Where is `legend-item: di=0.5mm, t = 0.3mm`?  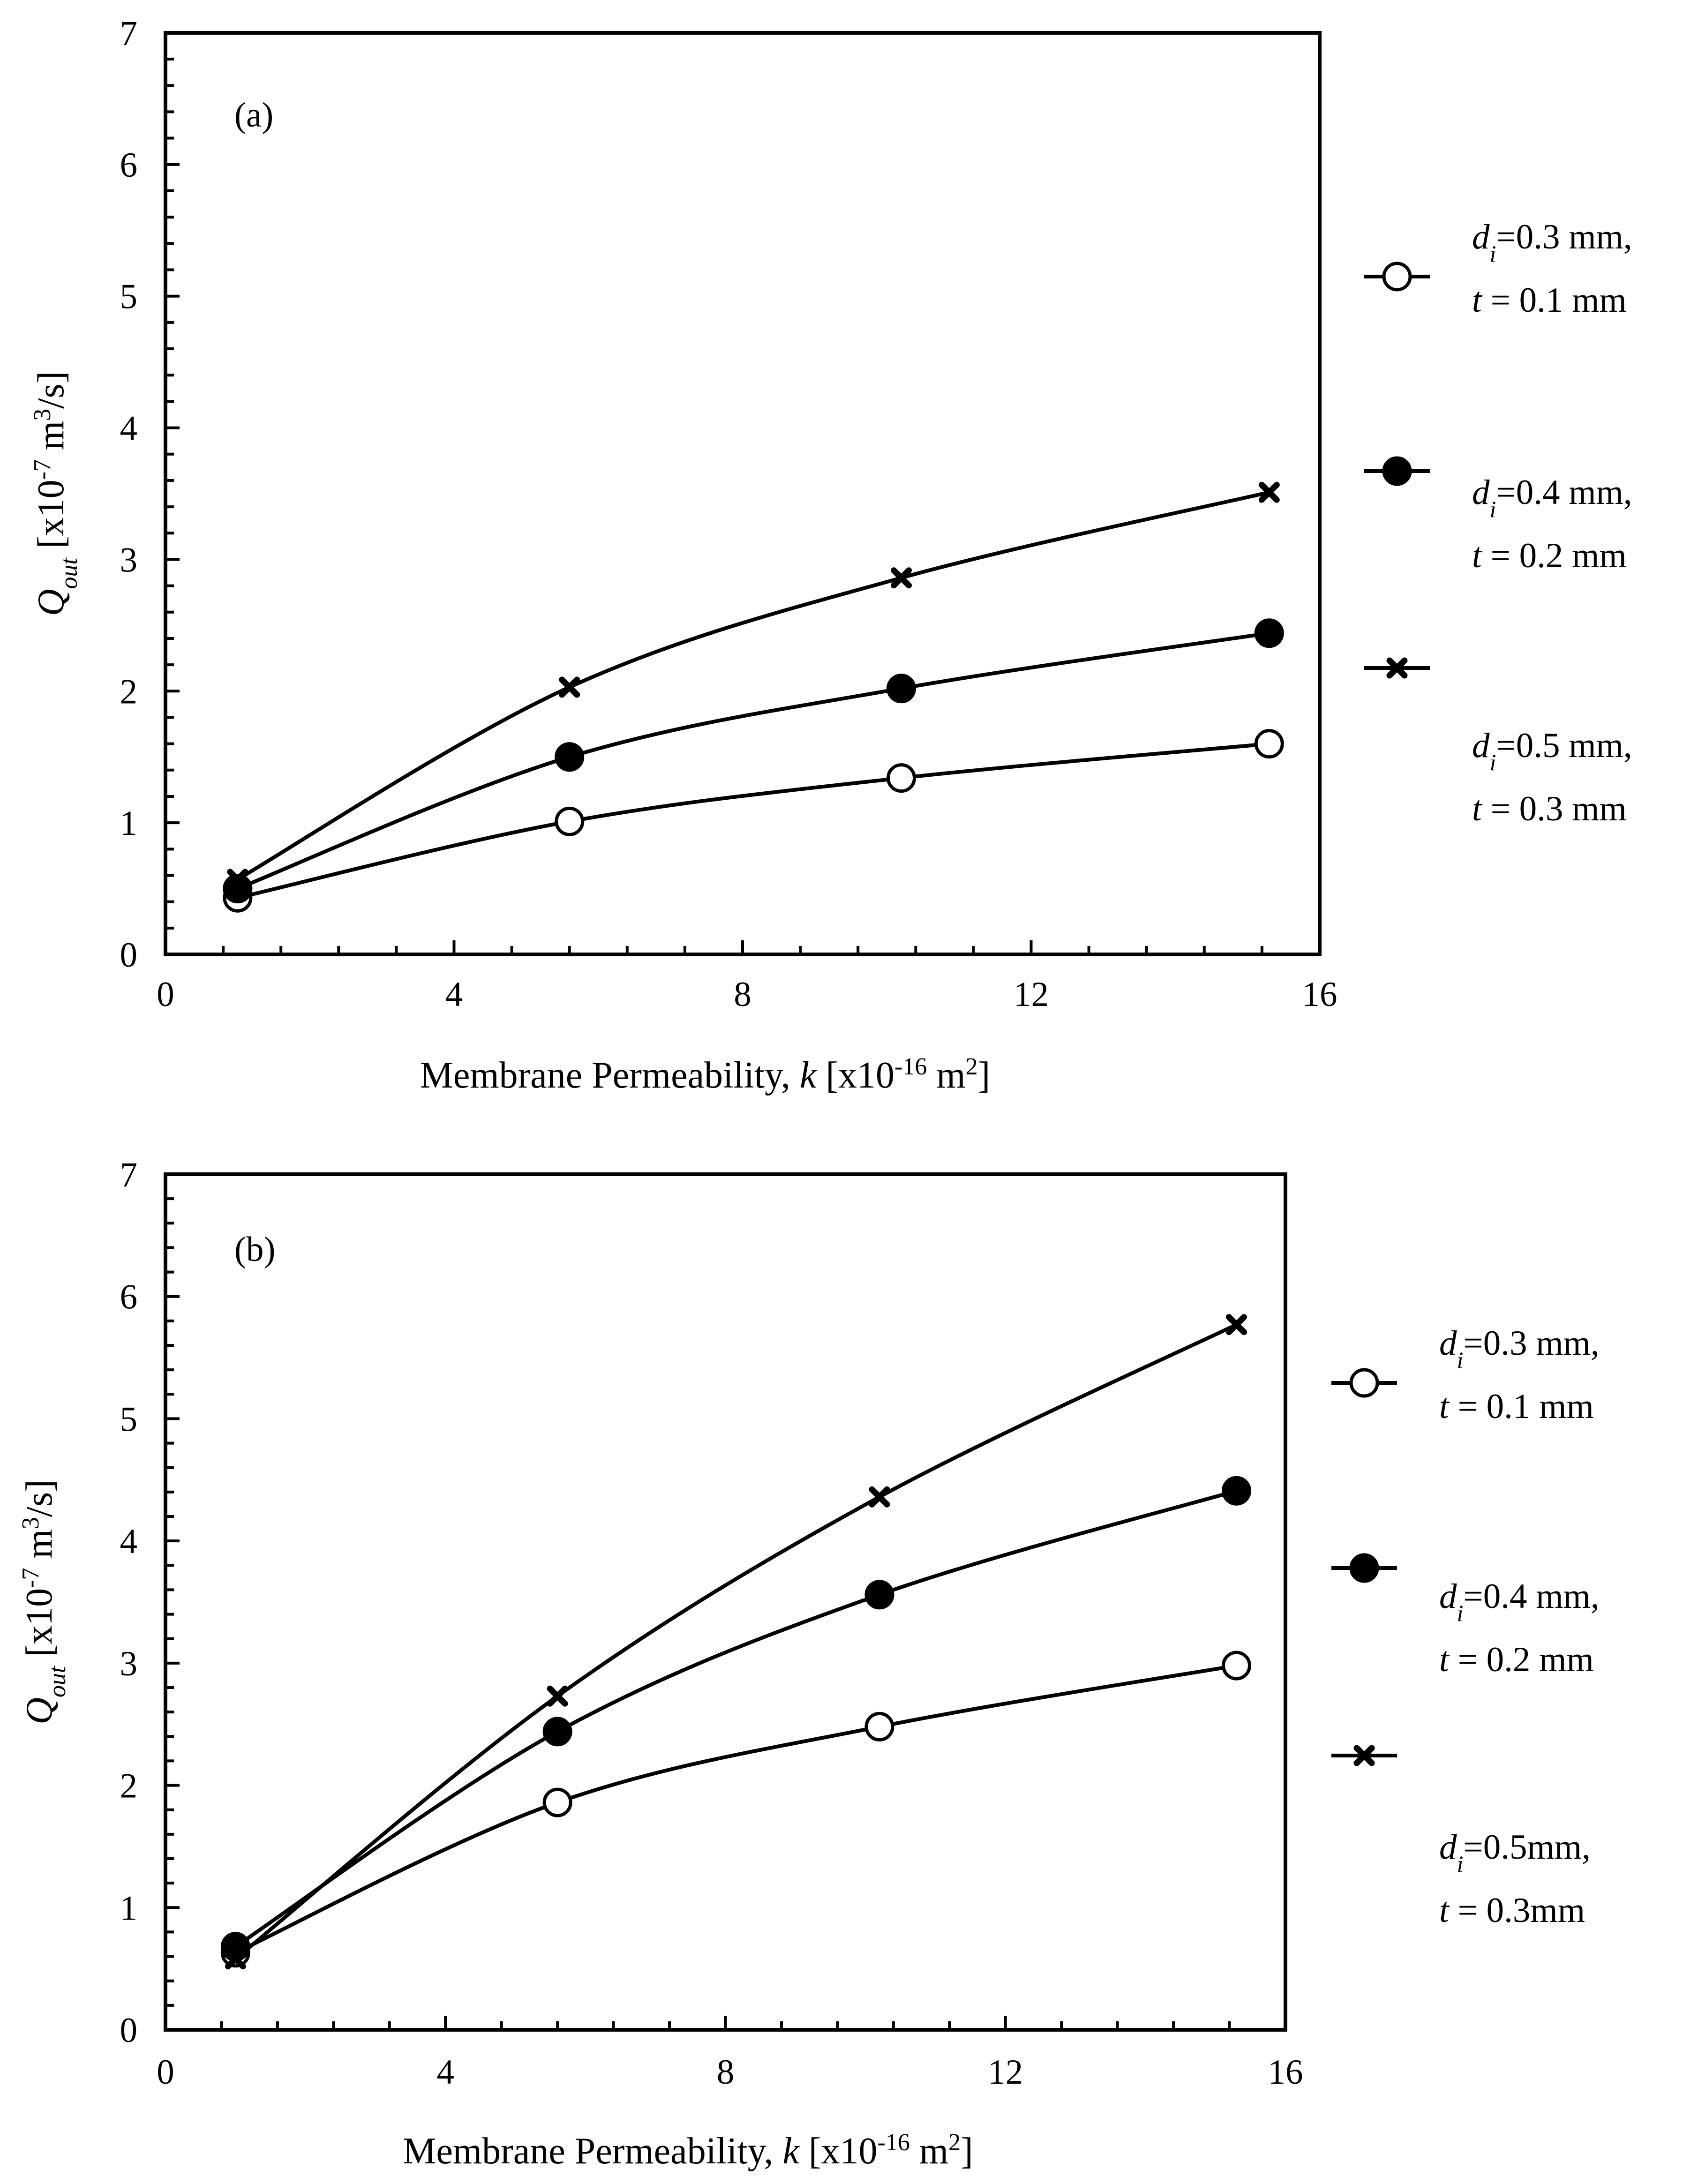
legend-item: di=0.5mm, t = 0.3mm is located at coordinates (1461, 1837).